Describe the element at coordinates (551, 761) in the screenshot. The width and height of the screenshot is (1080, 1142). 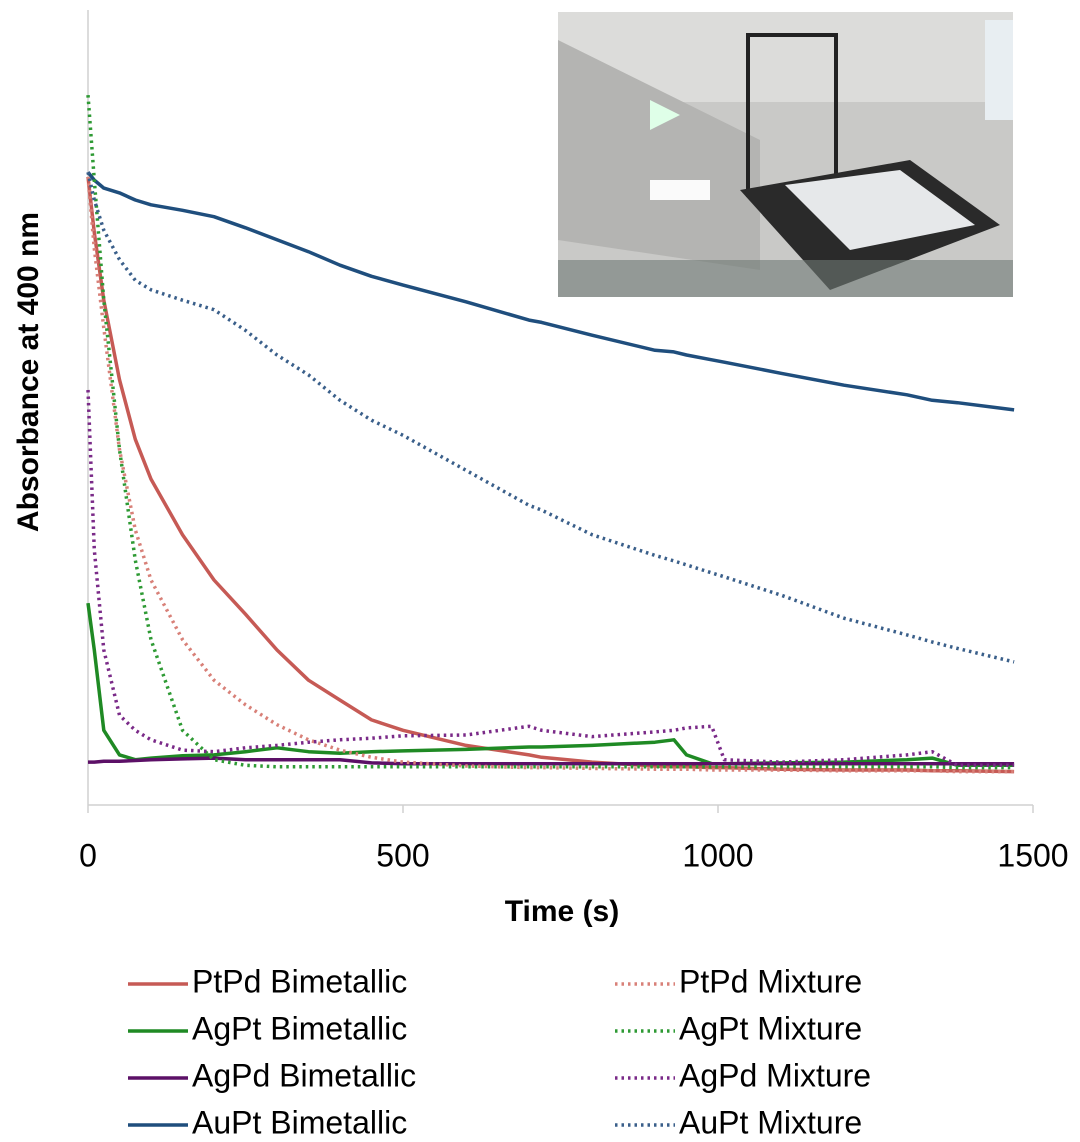
I see `series-line` at that location.